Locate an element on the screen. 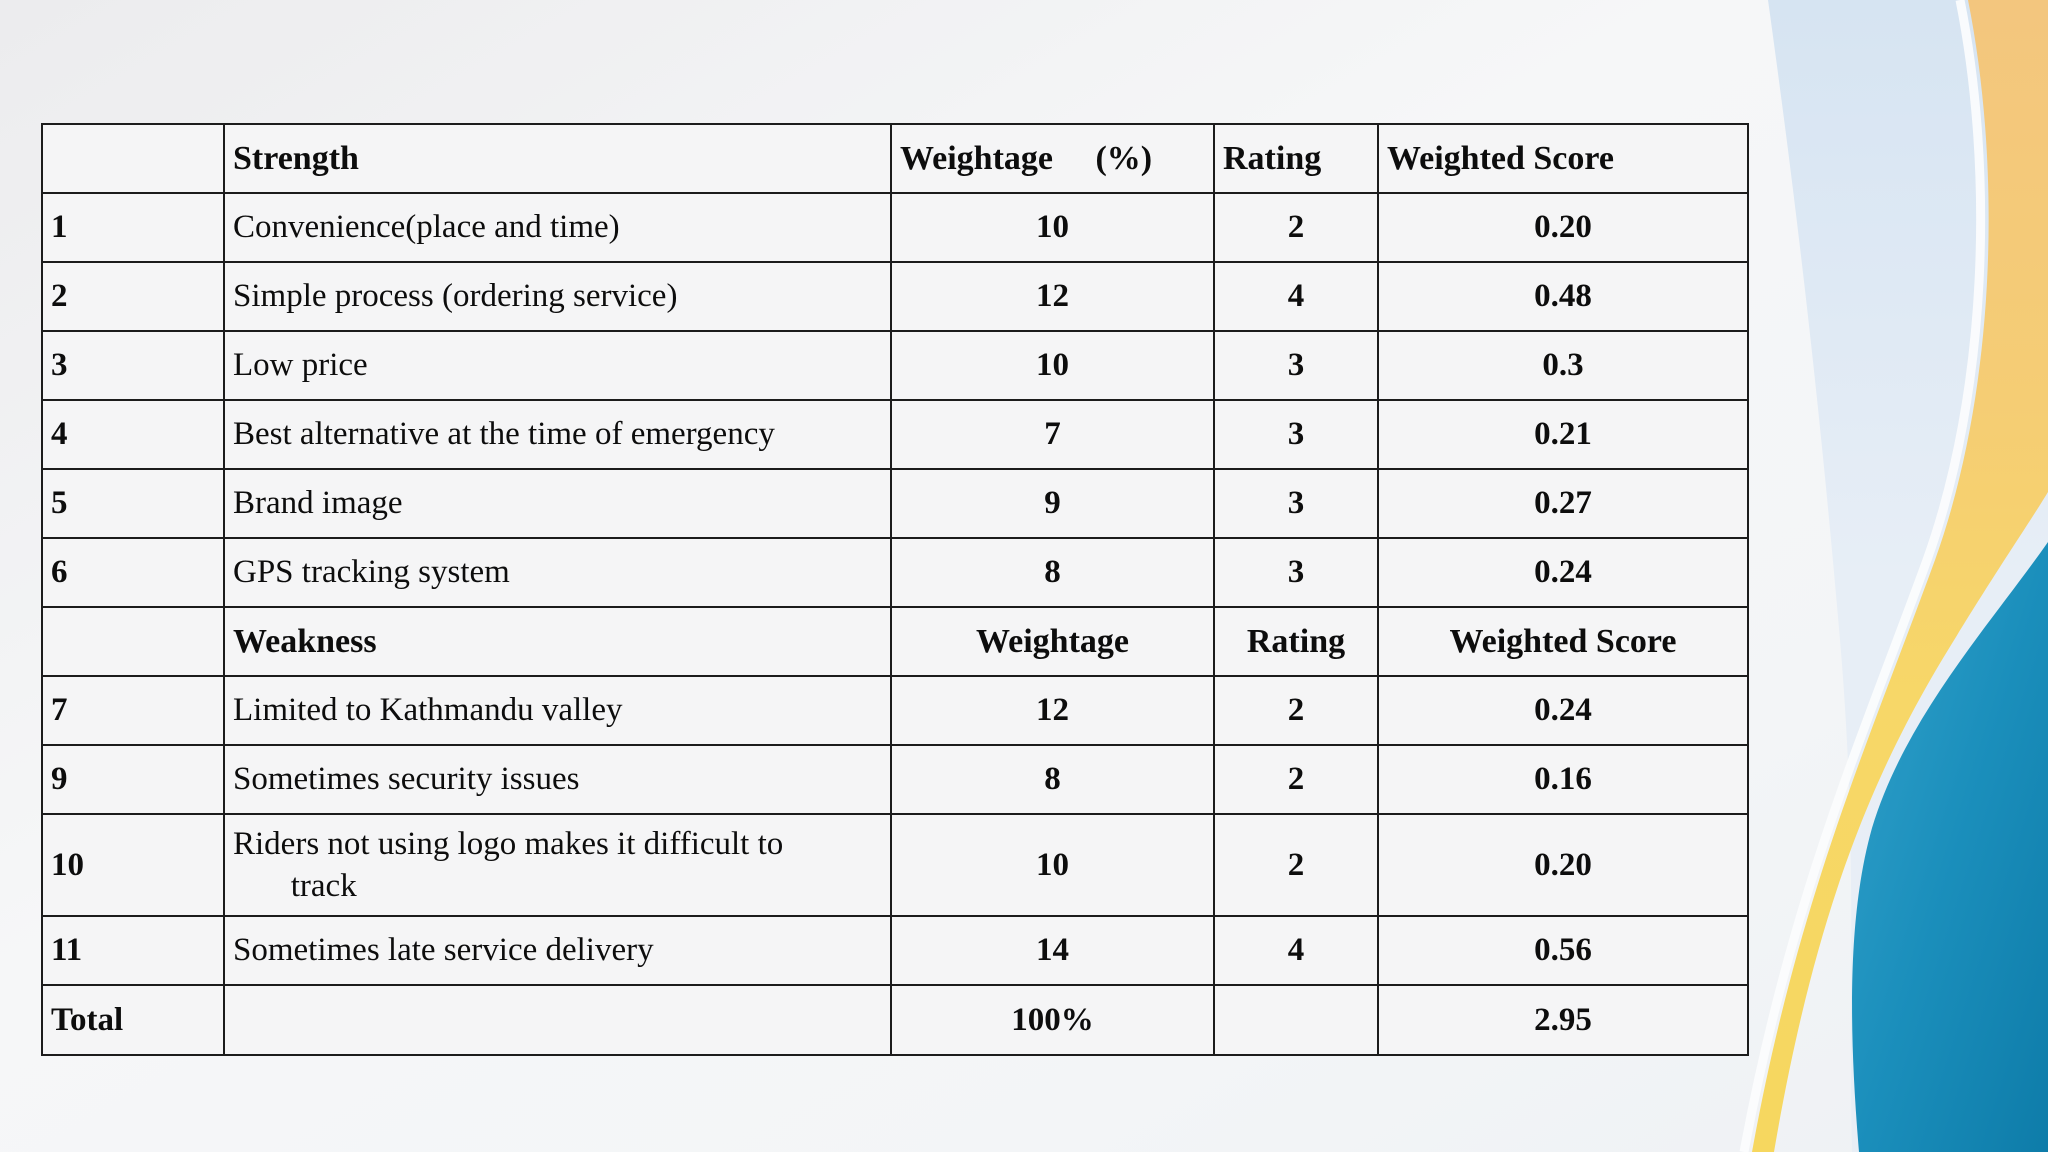 This screenshot has height=1152, width=2048. row-number-cell: 2 is located at coordinates (133, 296).